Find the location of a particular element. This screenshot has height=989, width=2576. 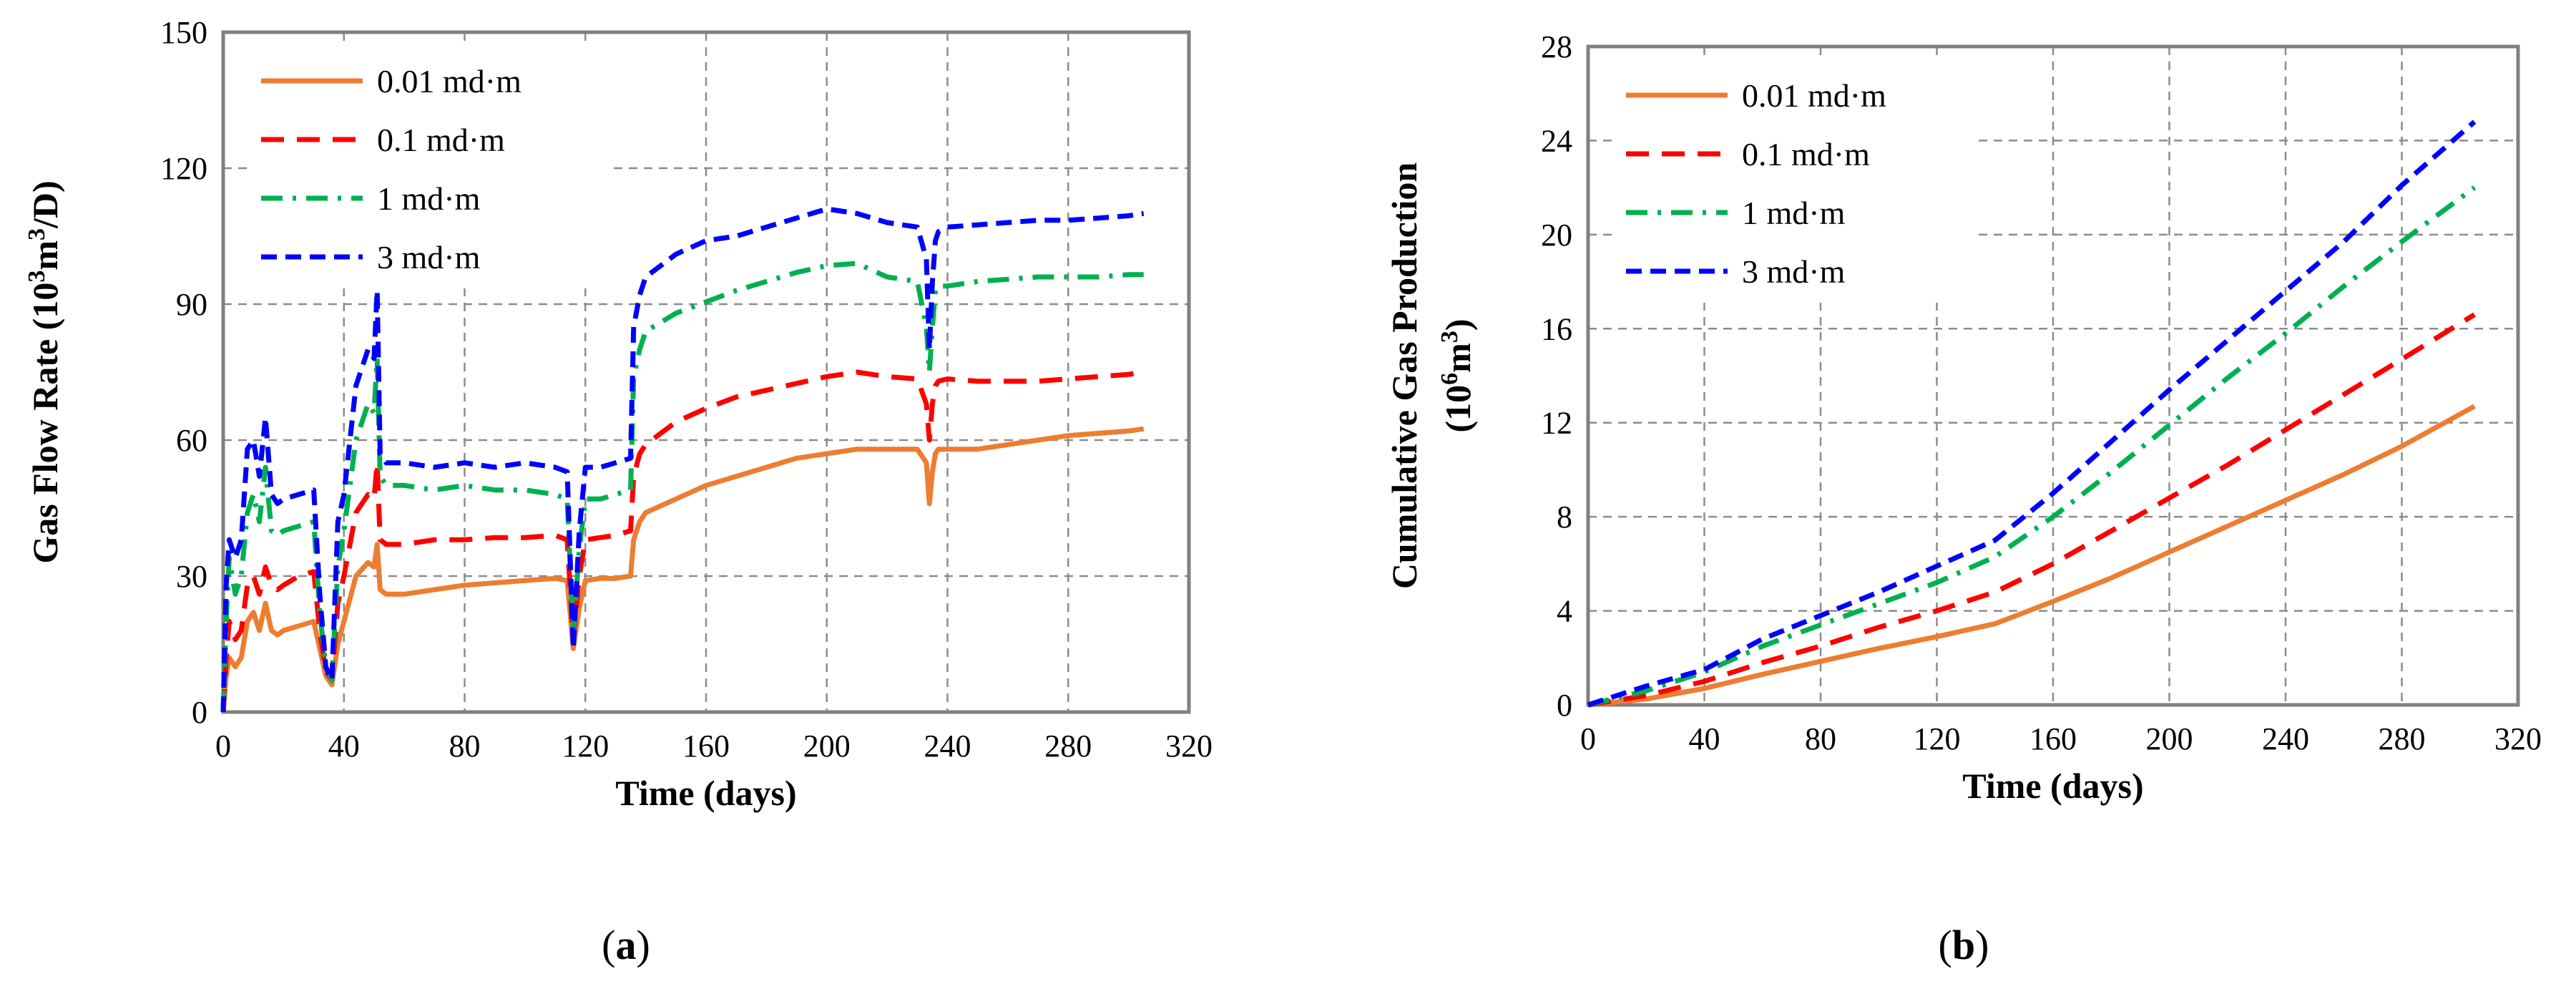

chart-a-x-tick-label: 240 is located at coordinates (947, 746).